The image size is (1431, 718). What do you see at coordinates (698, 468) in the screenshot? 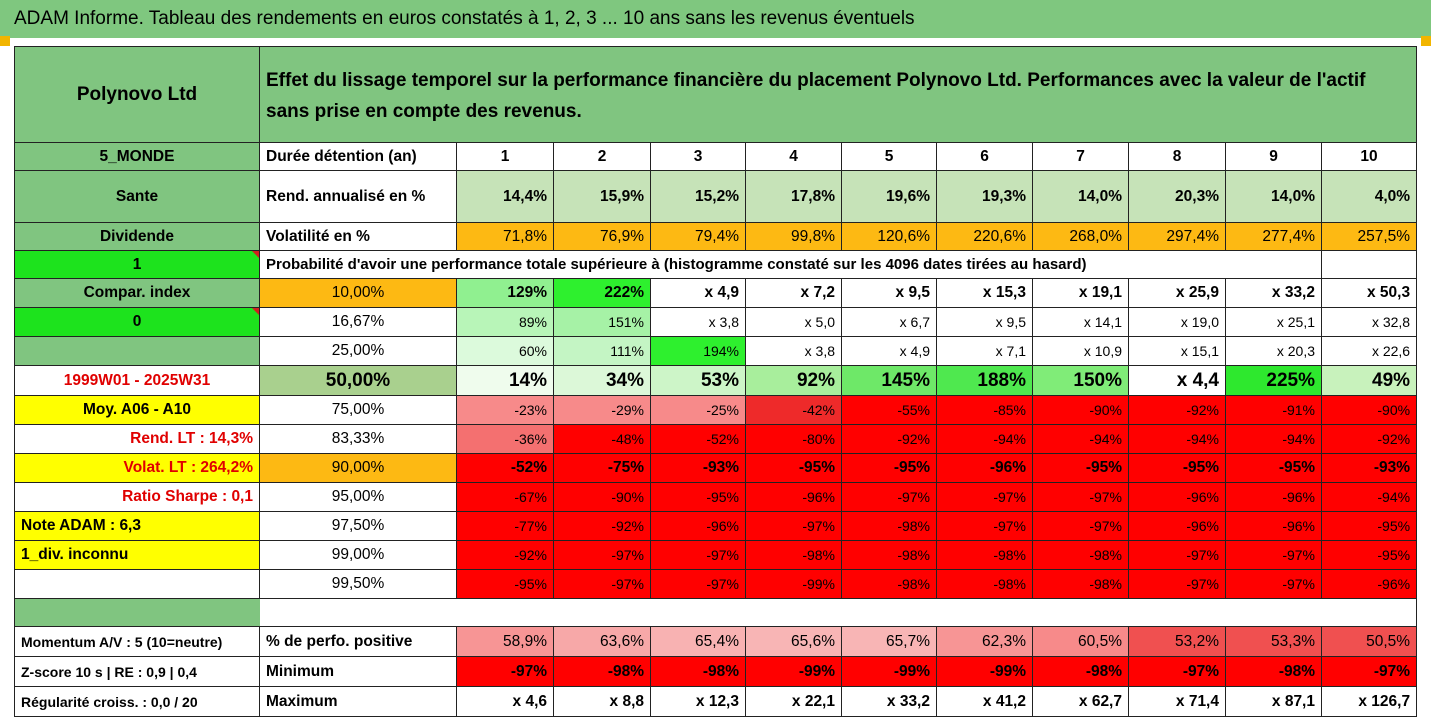
I see `quantile-cell: -93%` at bounding box center [698, 468].